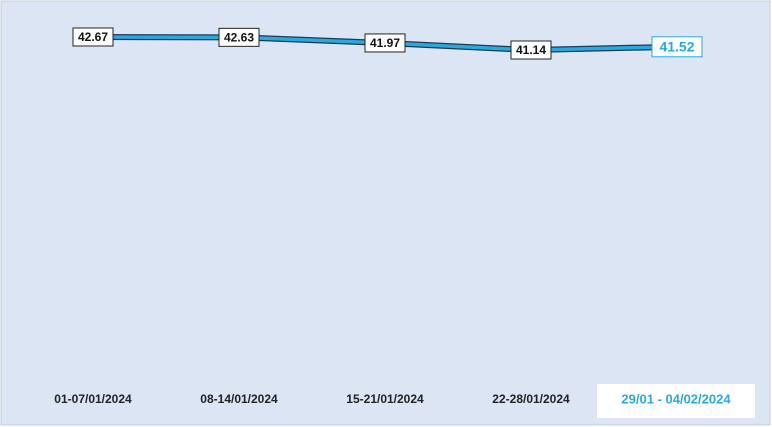 The width and height of the screenshot is (772, 427). I want to click on data-label: 42.63, so click(239, 38).